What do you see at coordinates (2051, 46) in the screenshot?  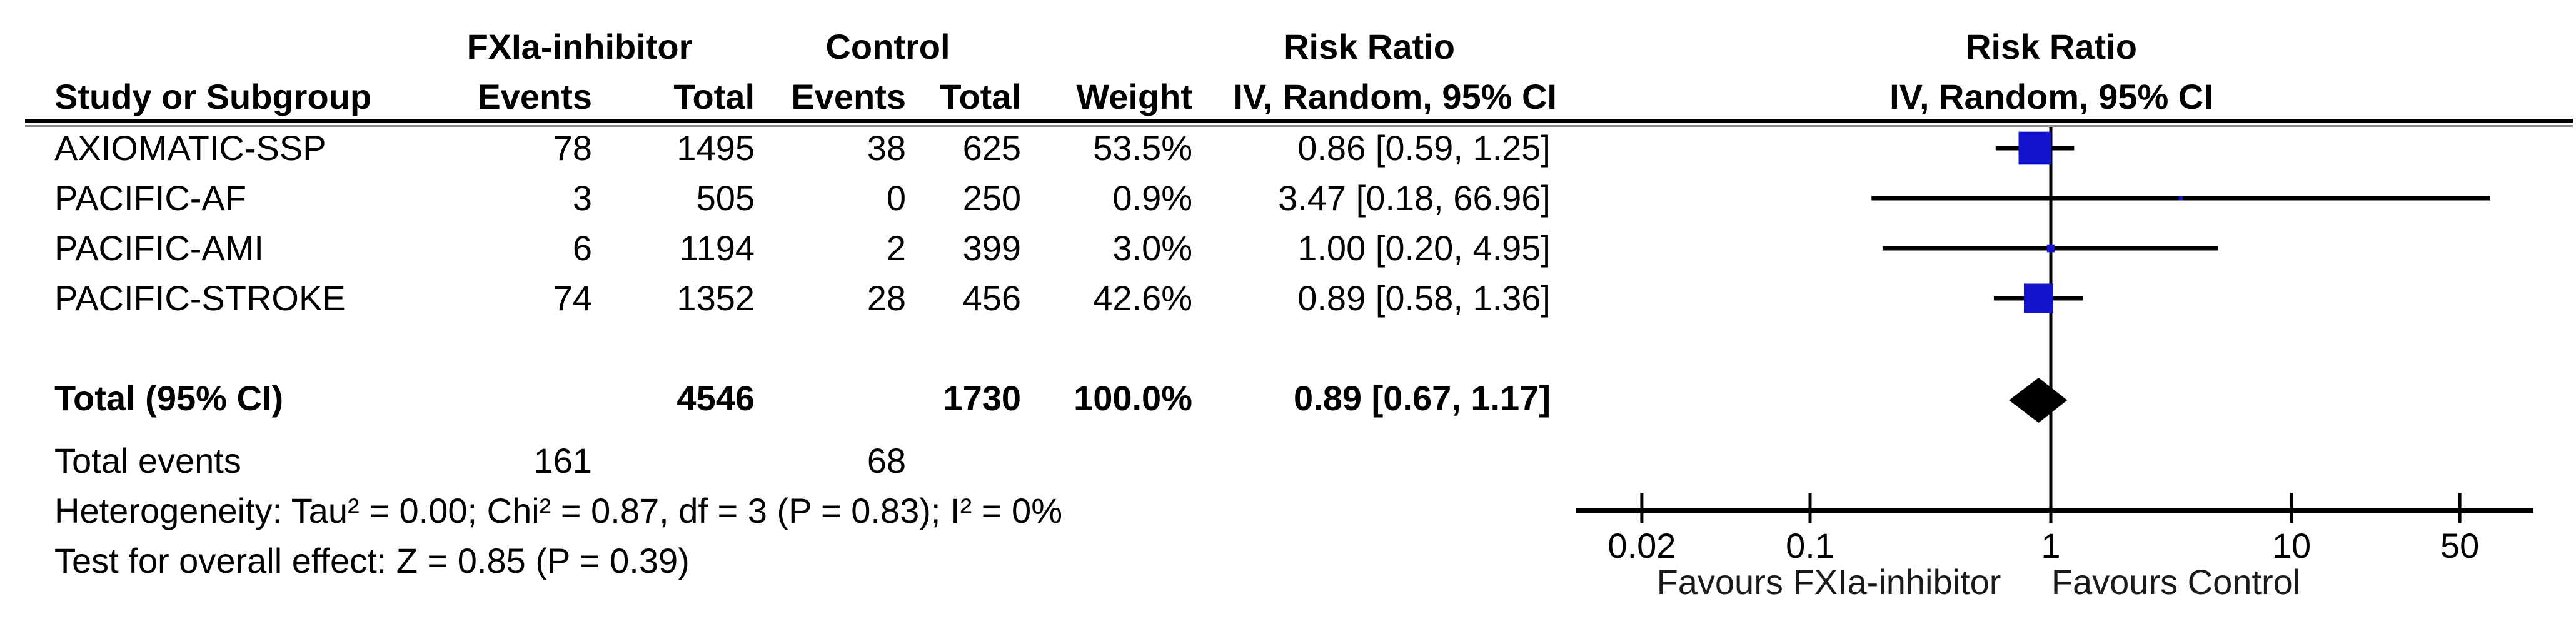 I see `header-risk-ratio-right: Risk Ratio` at bounding box center [2051, 46].